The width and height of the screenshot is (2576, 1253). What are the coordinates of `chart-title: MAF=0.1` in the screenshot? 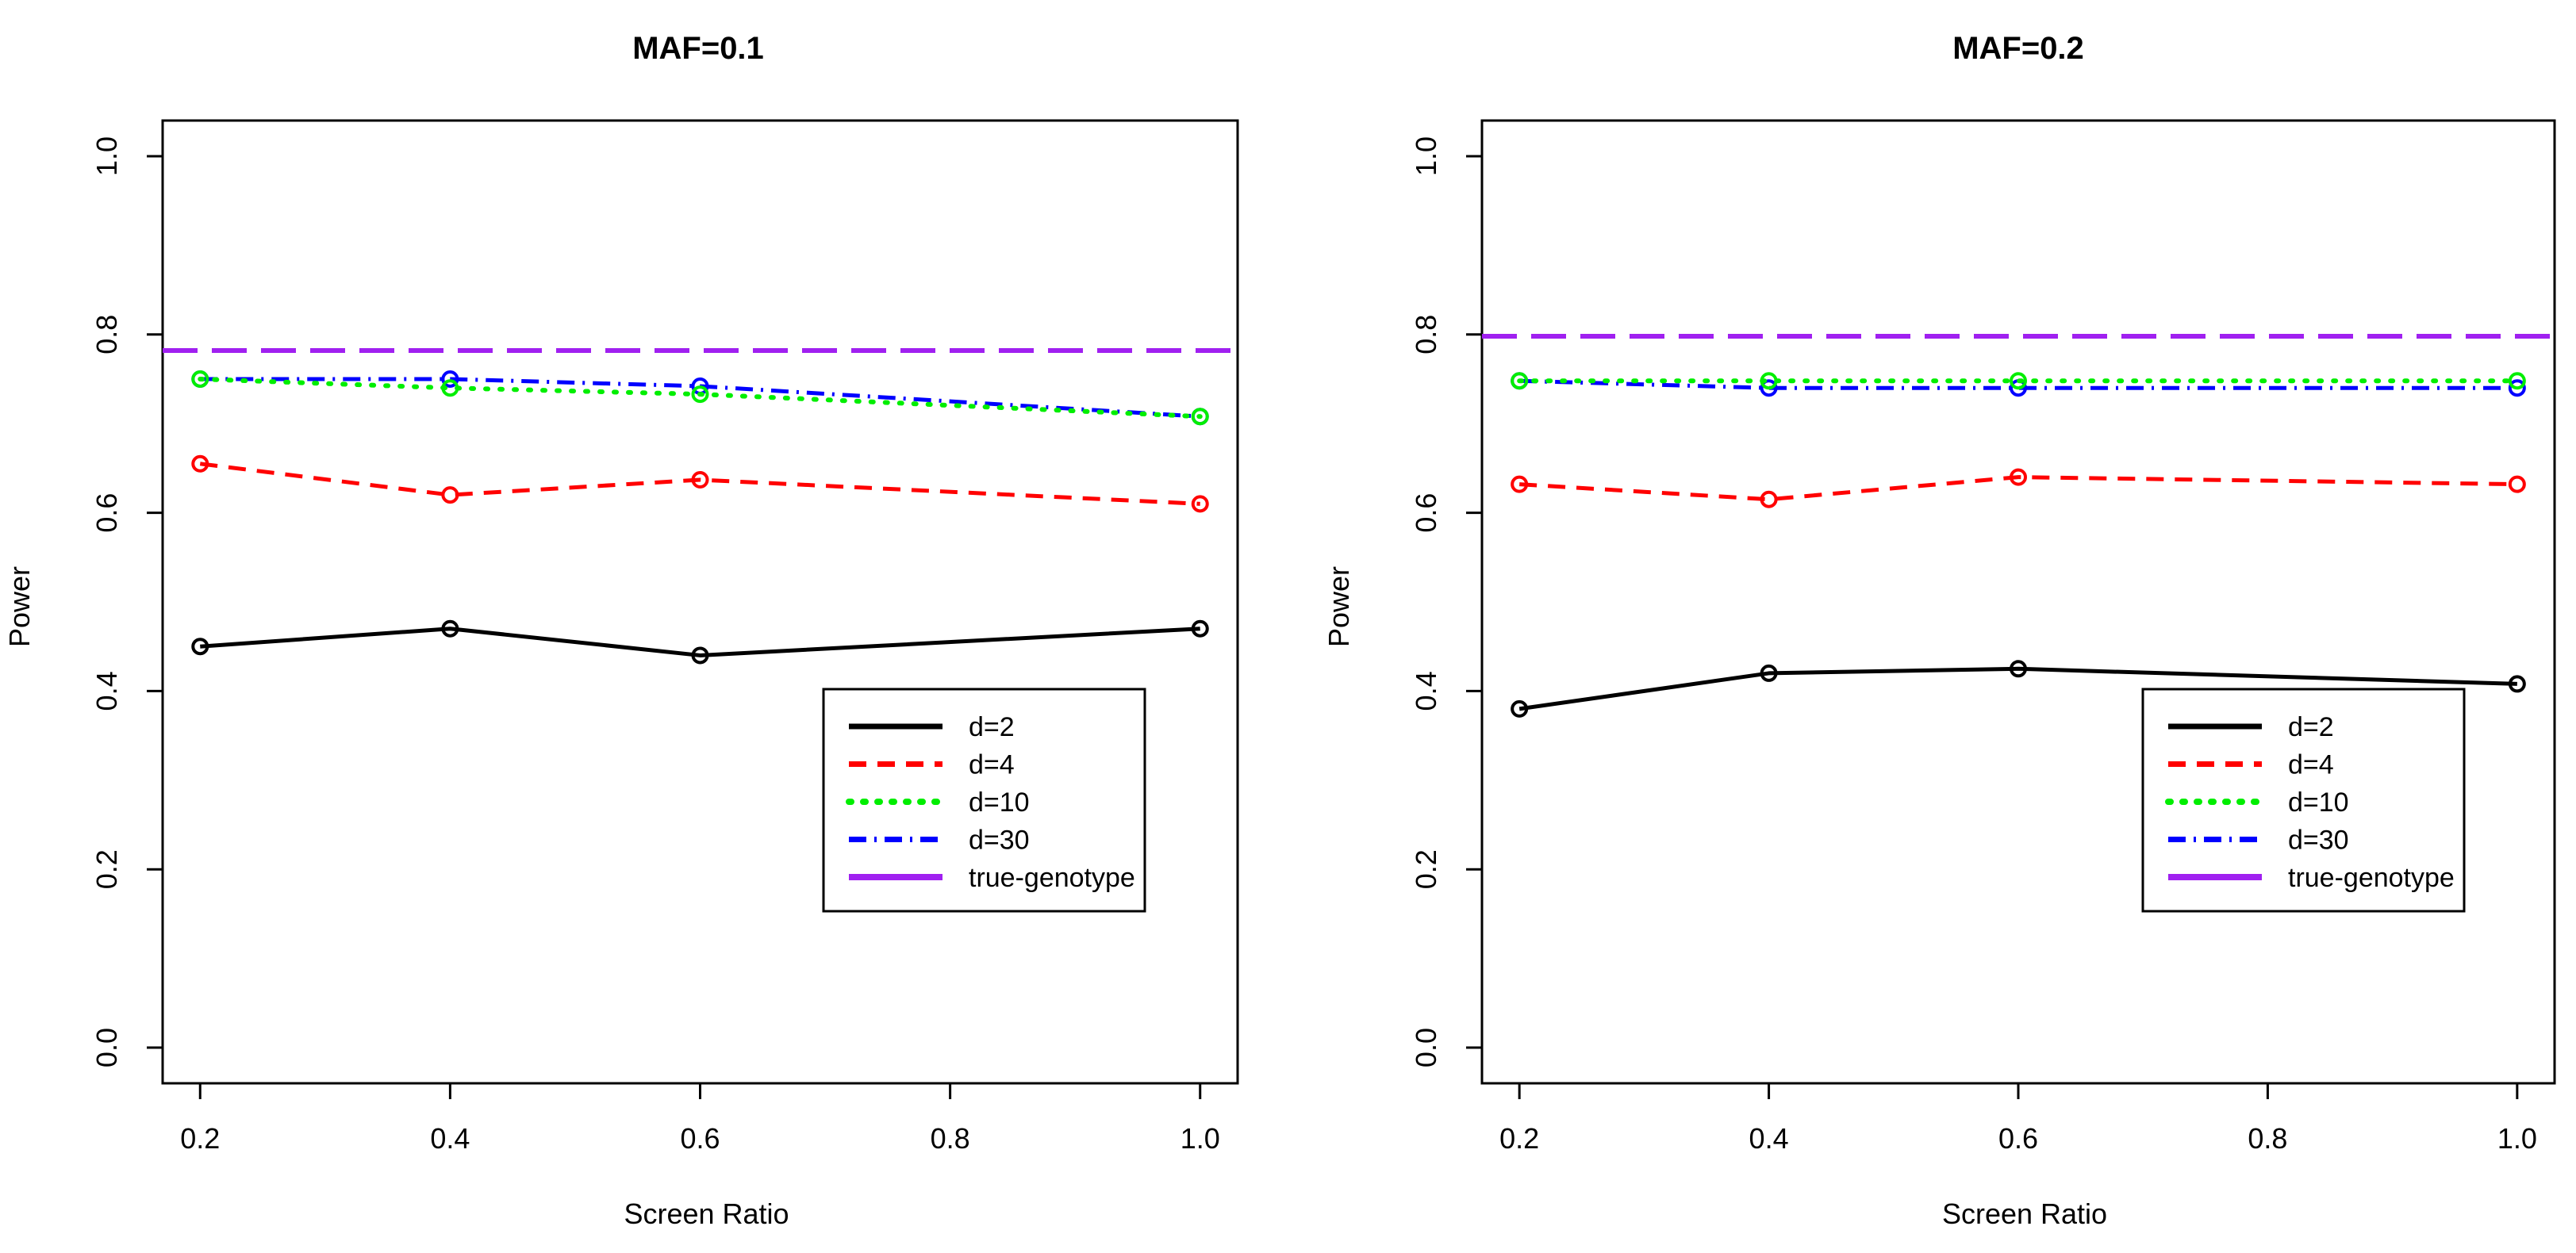 It's located at (698, 49).